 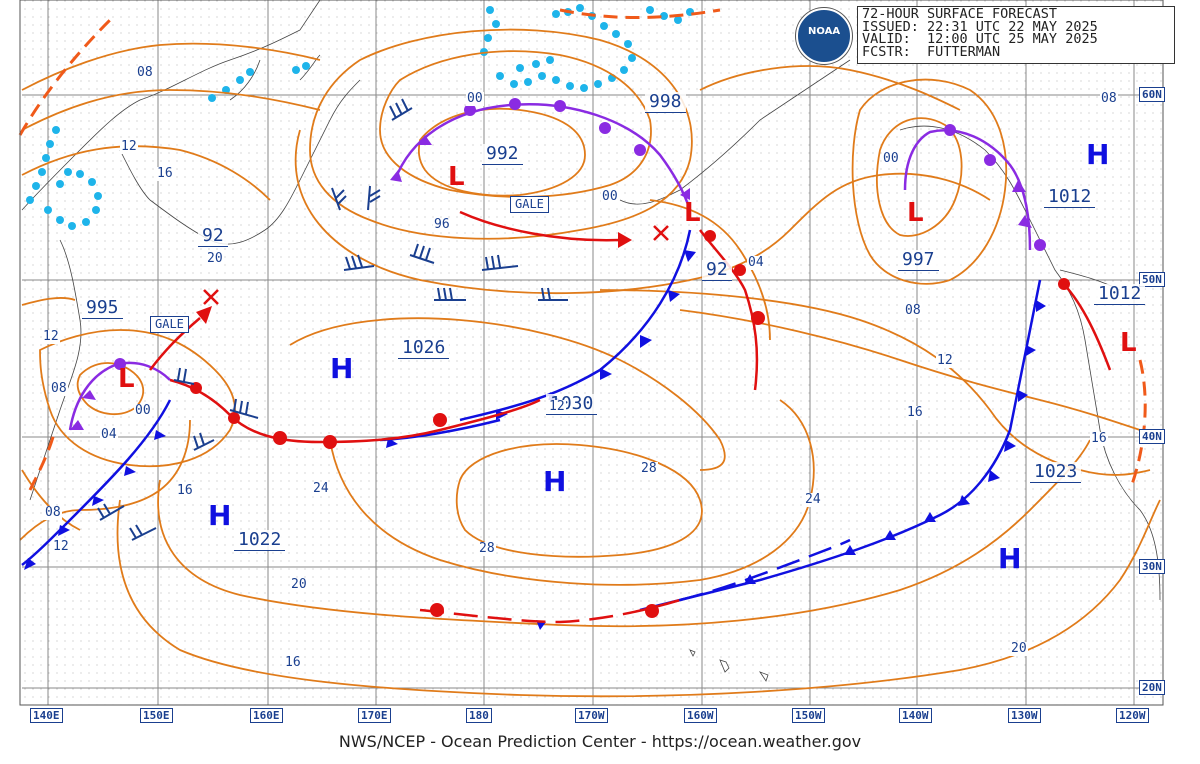 I want to click on storm-track-arrows, so click(x=414, y=278).